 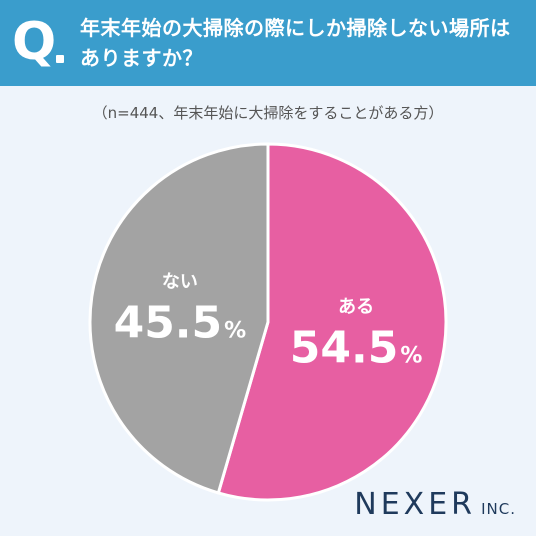 What do you see at coordinates (356, 348) in the screenshot?
I see `slice-value-1: 54.5%` at bounding box center [356, 348].